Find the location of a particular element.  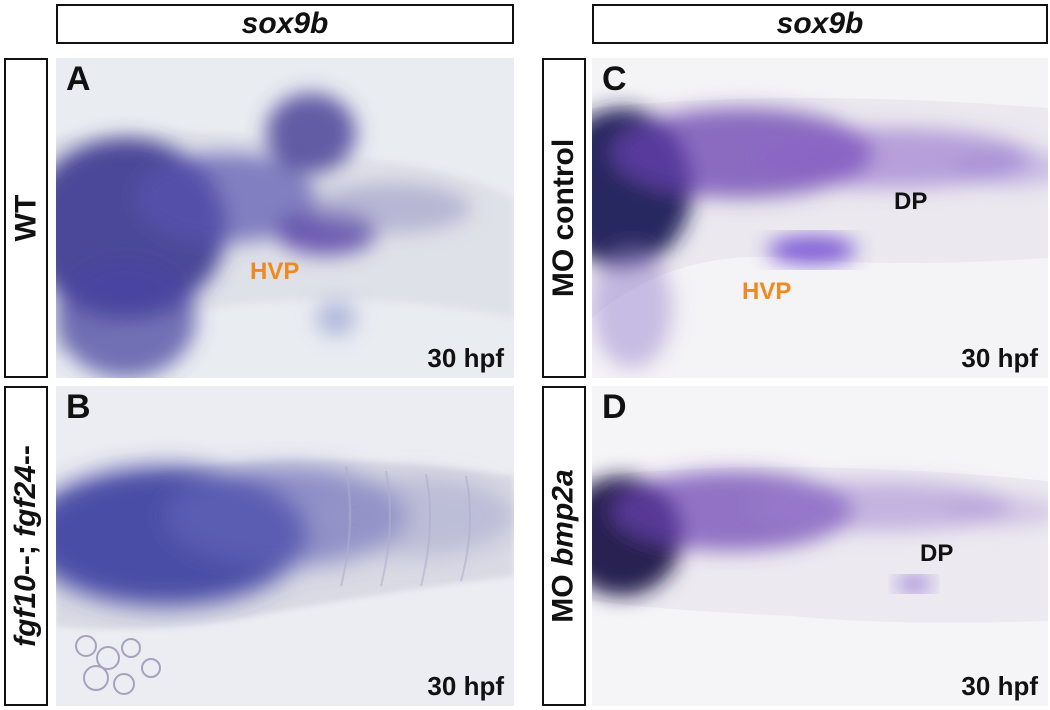

row-label-fgf-mutant-text: fgf10--; fgf24-- is located at coordinates (26, 546).